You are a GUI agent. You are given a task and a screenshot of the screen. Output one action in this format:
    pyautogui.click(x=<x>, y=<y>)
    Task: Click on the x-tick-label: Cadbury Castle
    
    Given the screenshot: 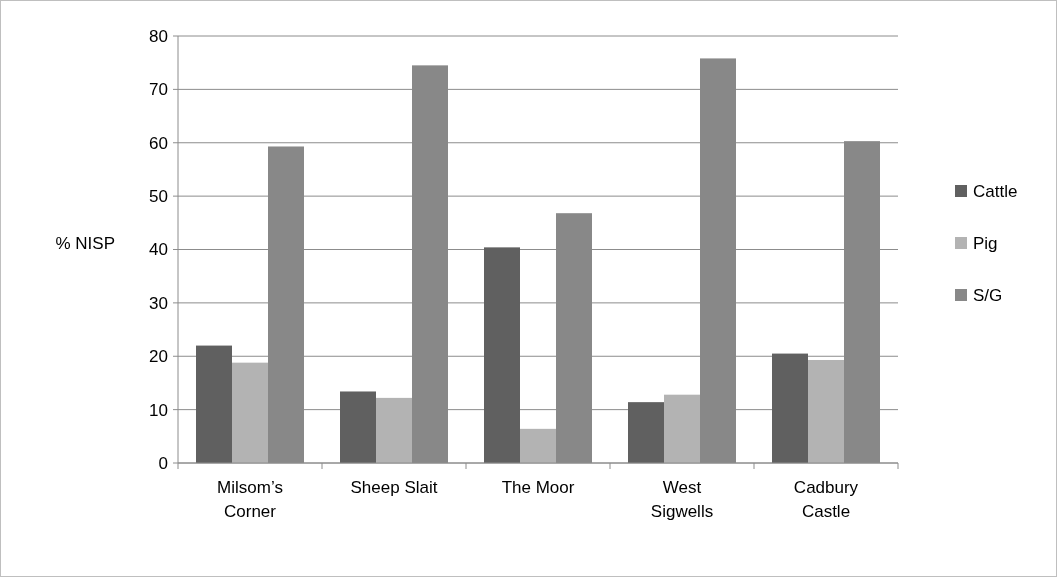 What is the action you would take?
    pyautogui.click(x=826, y=499)
    